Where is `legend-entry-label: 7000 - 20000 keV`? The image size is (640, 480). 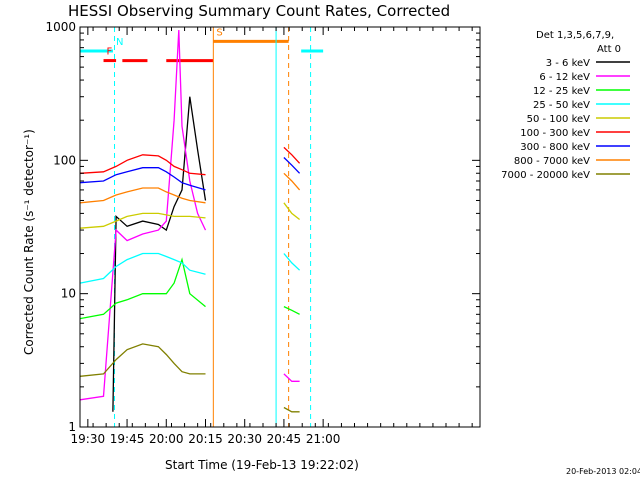 legend-entry-label: 7000 - 20000 keV is located at coordinates (545, 175).